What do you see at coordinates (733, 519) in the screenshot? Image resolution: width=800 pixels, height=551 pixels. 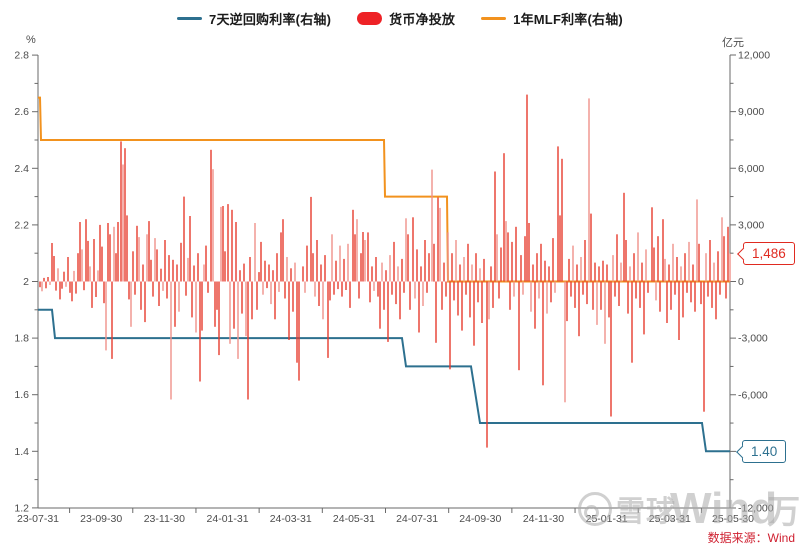 I see `tick-label: 25-05-30` at bounding box center [733, 519].